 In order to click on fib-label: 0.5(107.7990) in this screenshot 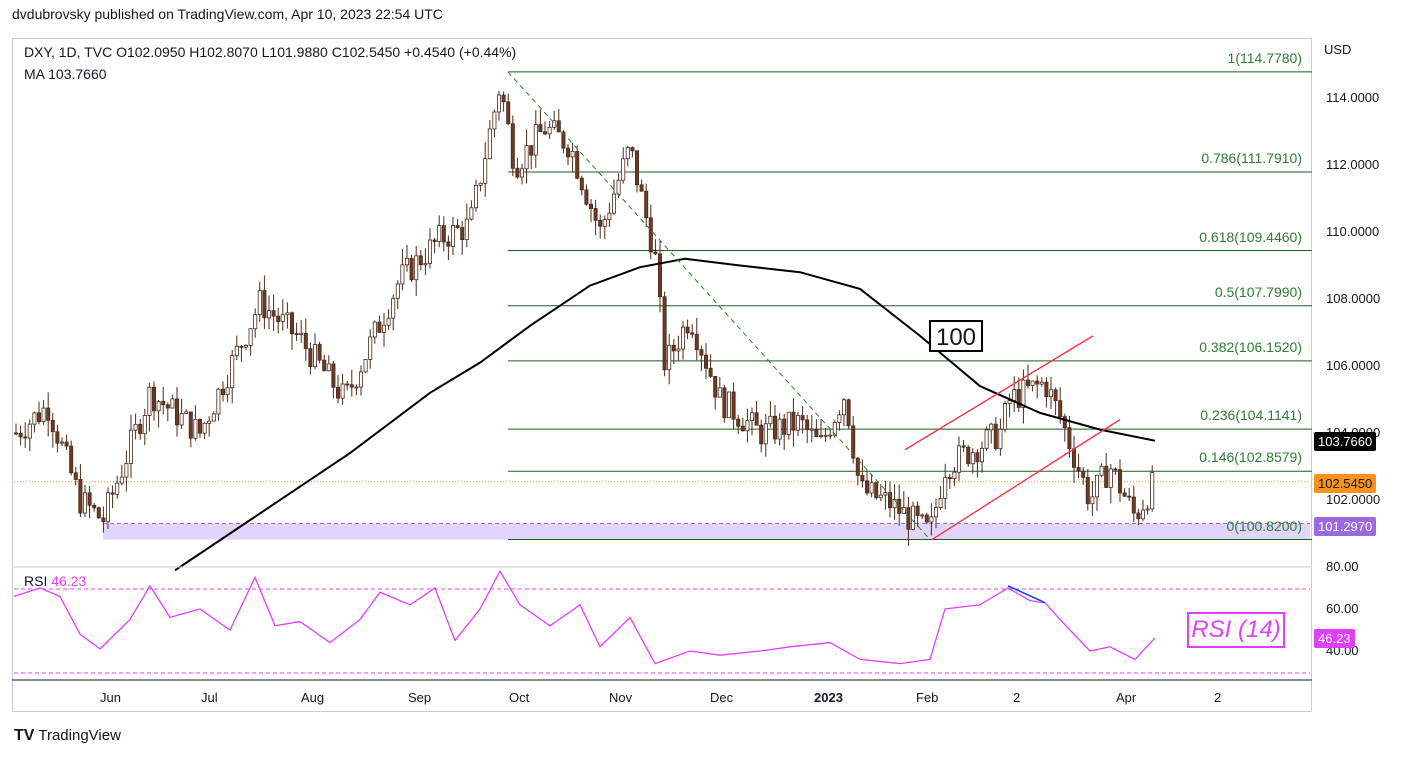, I will do `click(1258, 291)`.